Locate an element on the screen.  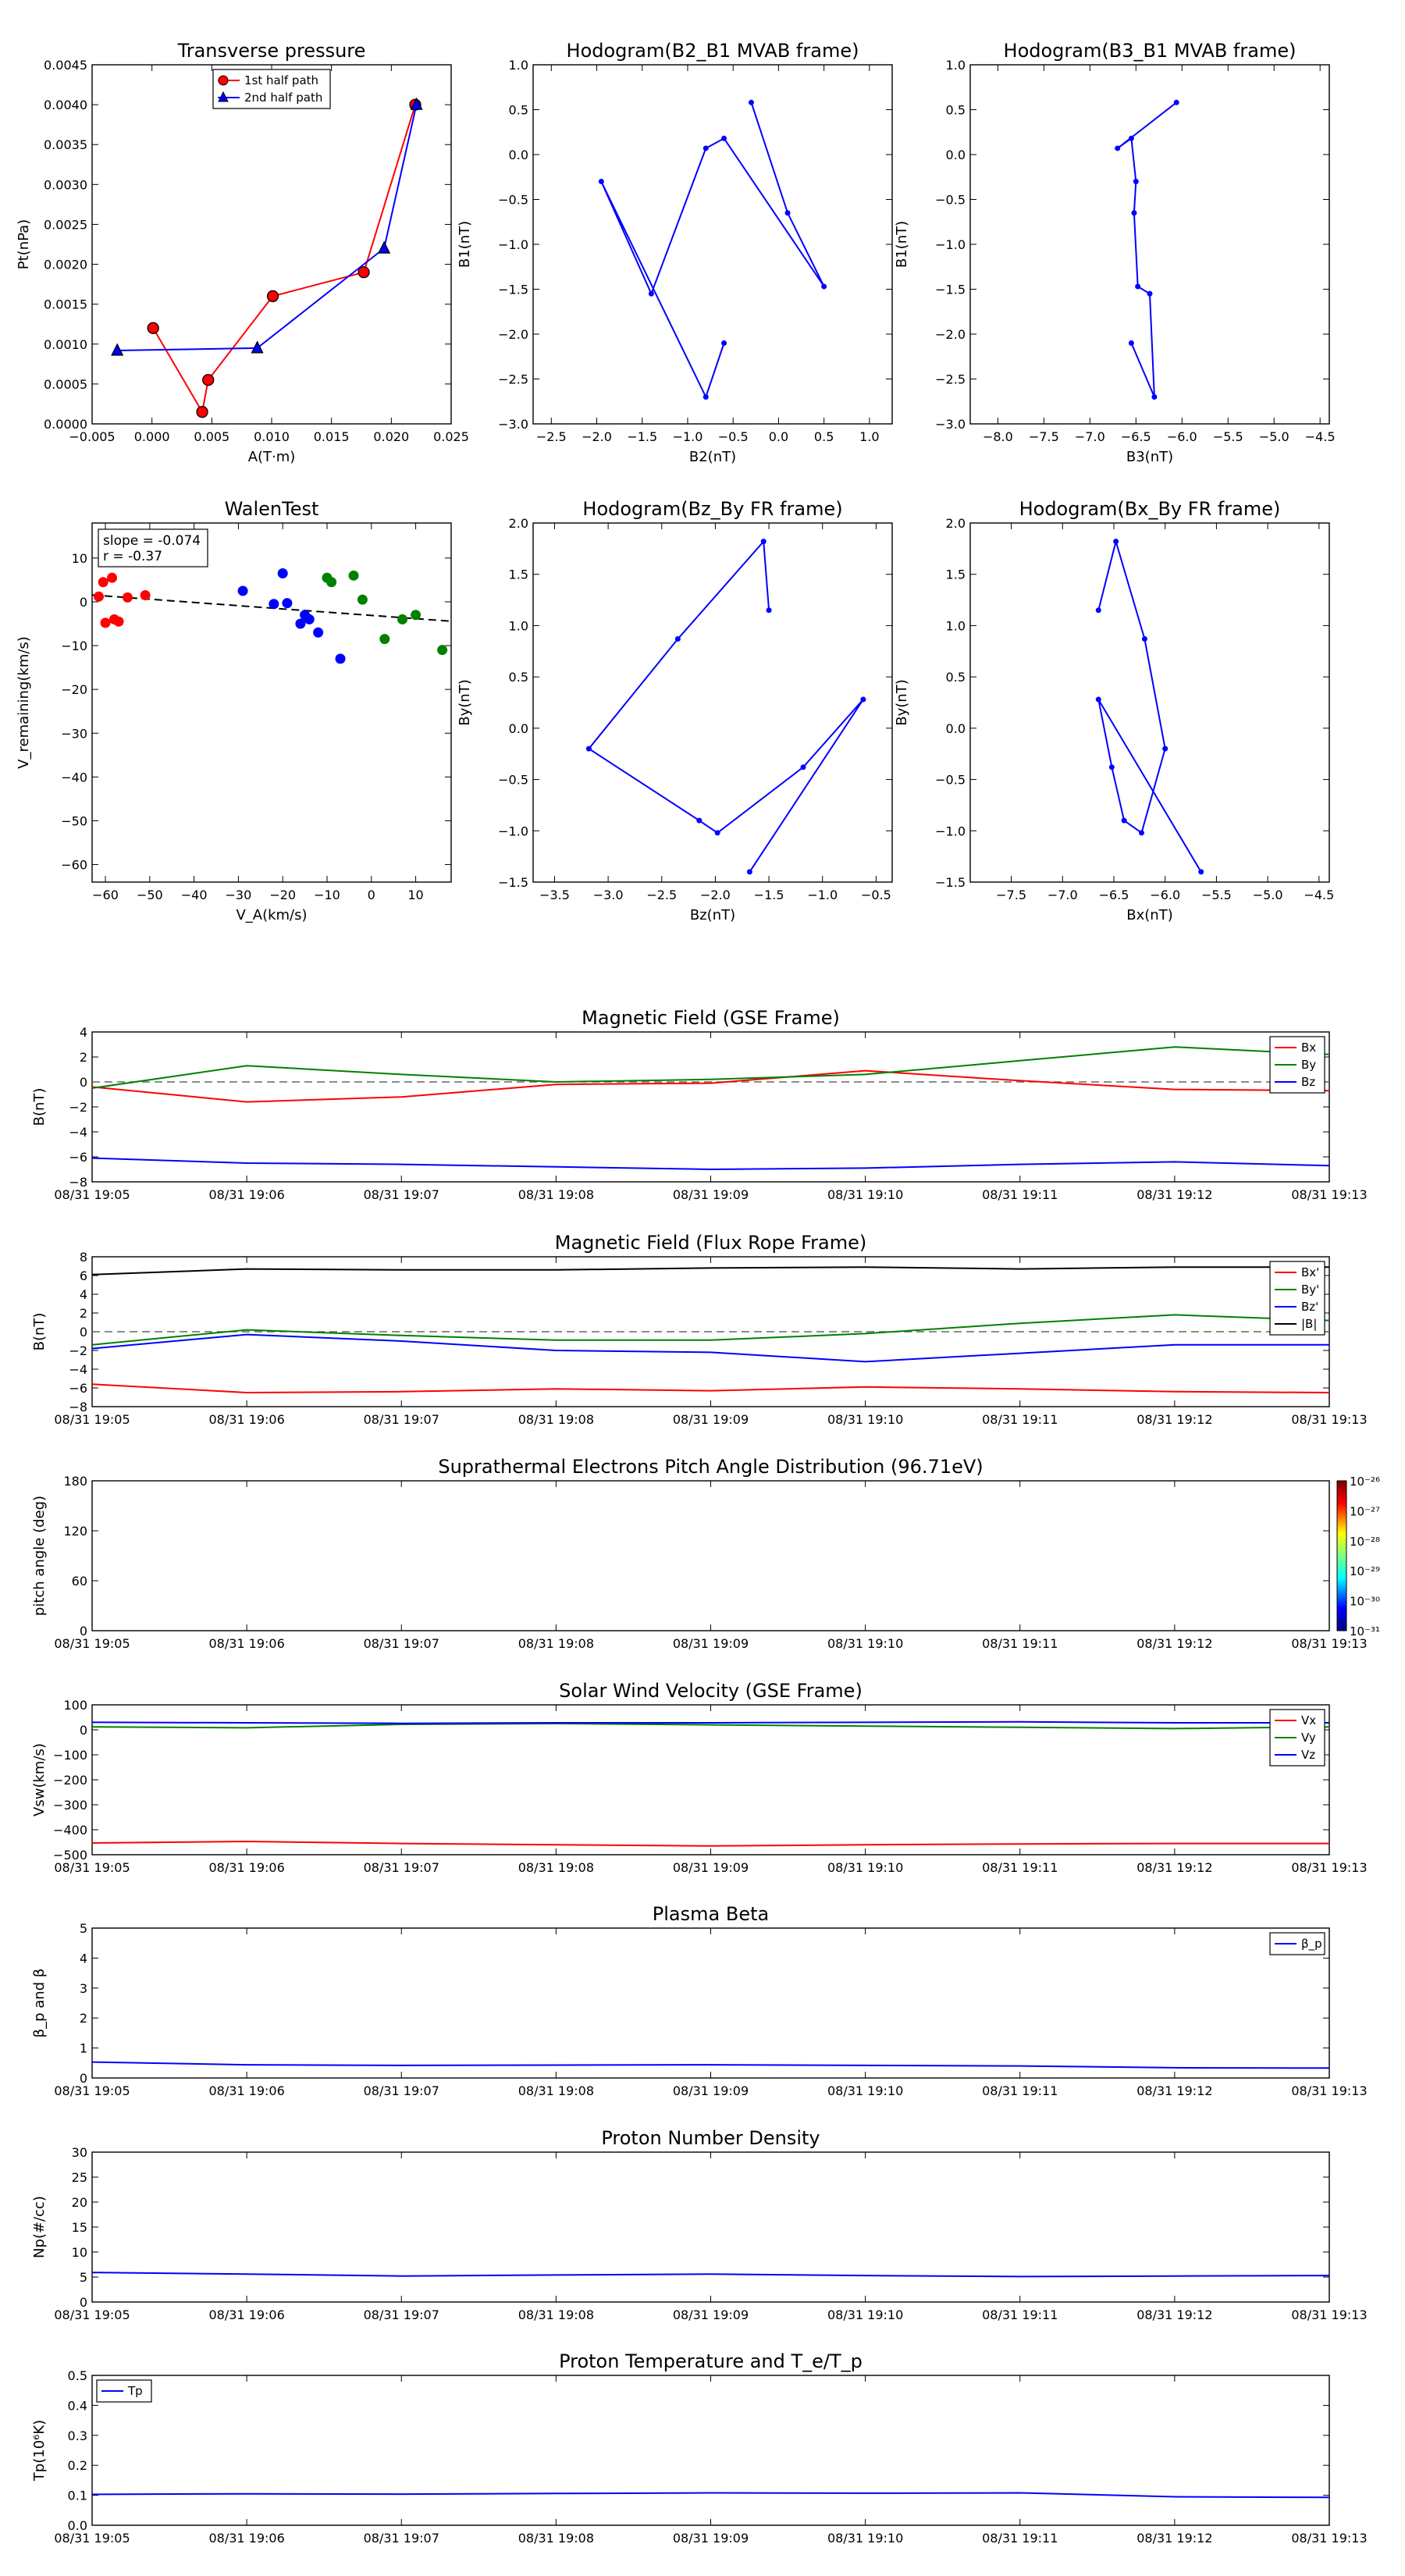
y-tick-label: −2.0 is located at coordinates (513, 334).